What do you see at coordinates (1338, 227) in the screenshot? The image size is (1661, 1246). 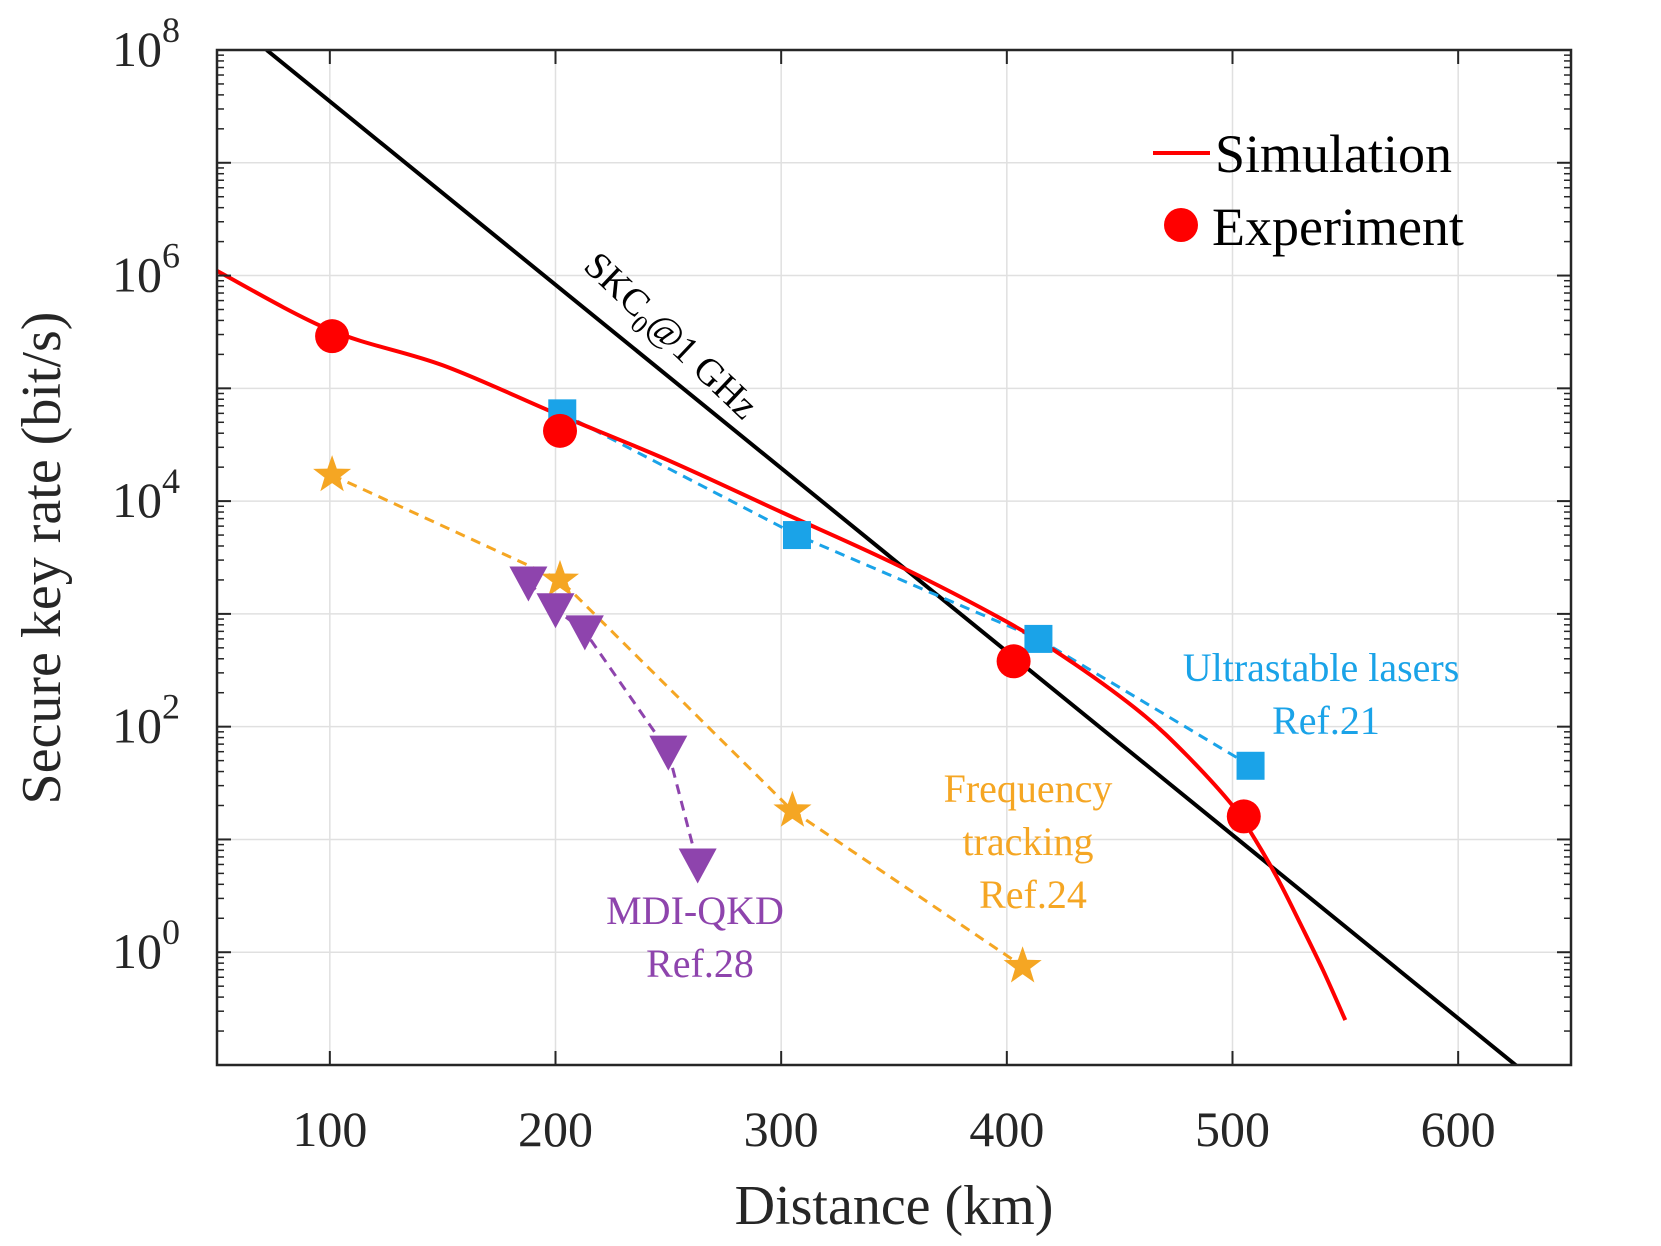 I see `legend-experiment-label: Experiment` at bounding box center [1338, 227].